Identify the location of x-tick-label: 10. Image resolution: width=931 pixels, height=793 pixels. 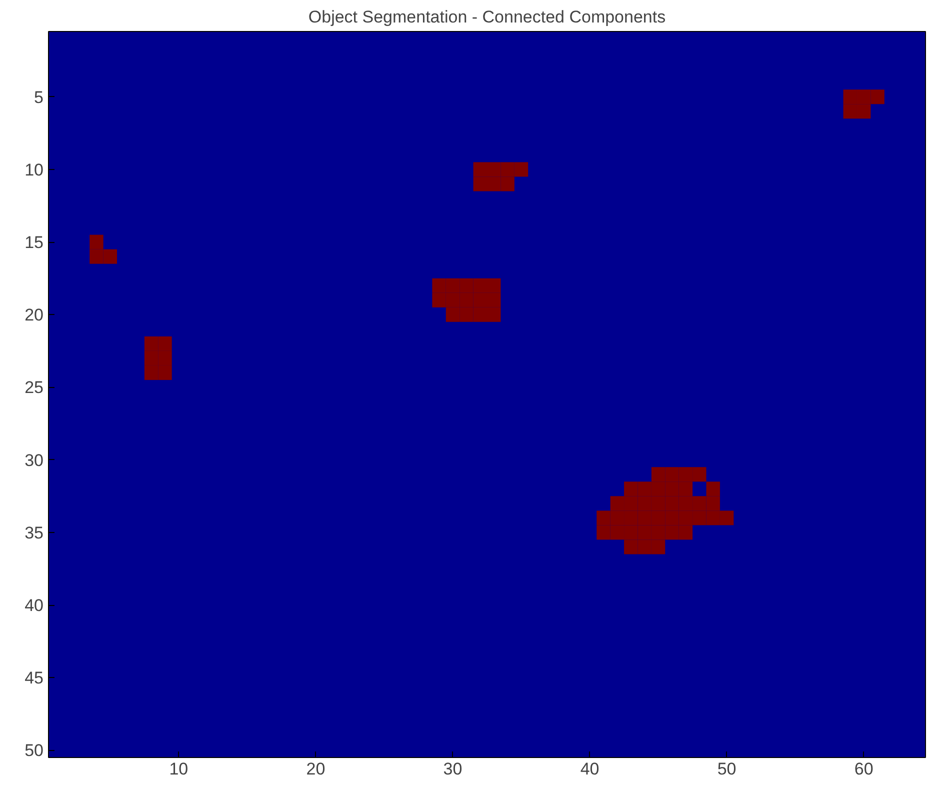
(178, 769).